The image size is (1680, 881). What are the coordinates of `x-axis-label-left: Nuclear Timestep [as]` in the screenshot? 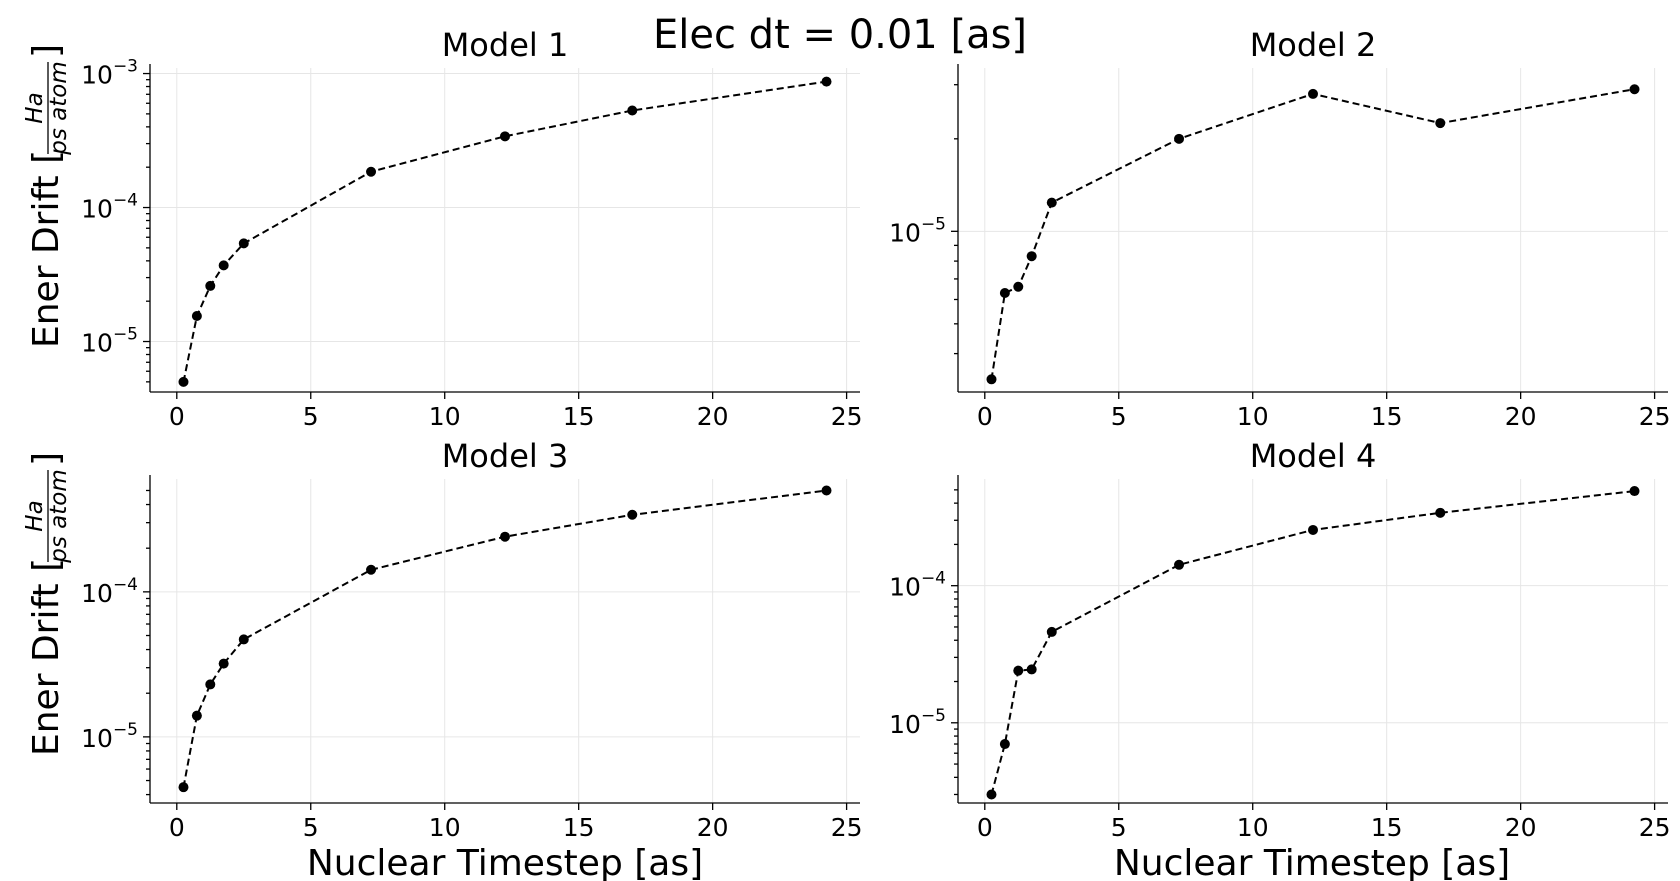 It's located at (505, 862).